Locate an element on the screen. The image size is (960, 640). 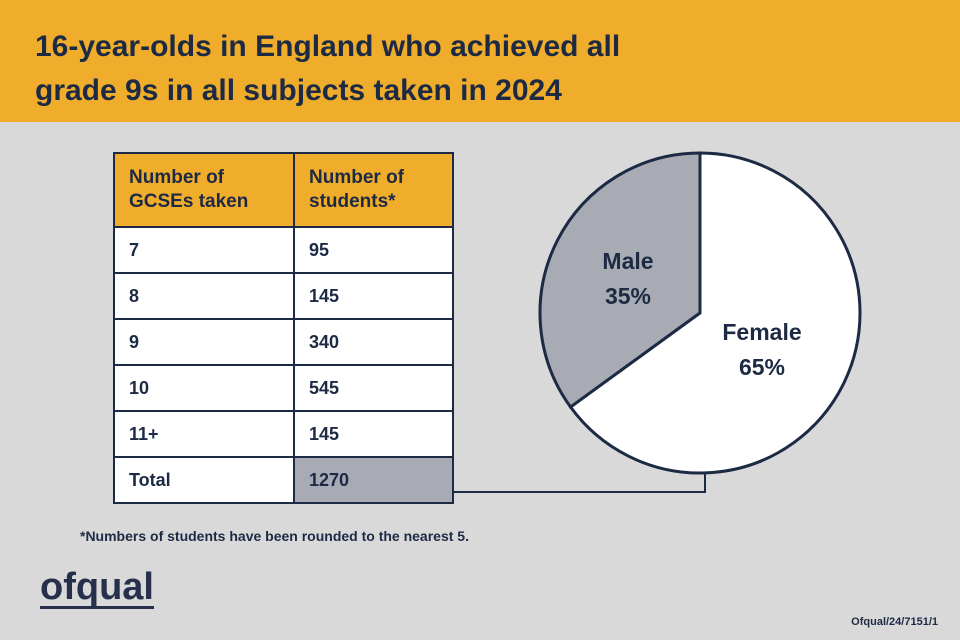
header-cell: Number of GCSEs taken is located at coordinates (204, 190).